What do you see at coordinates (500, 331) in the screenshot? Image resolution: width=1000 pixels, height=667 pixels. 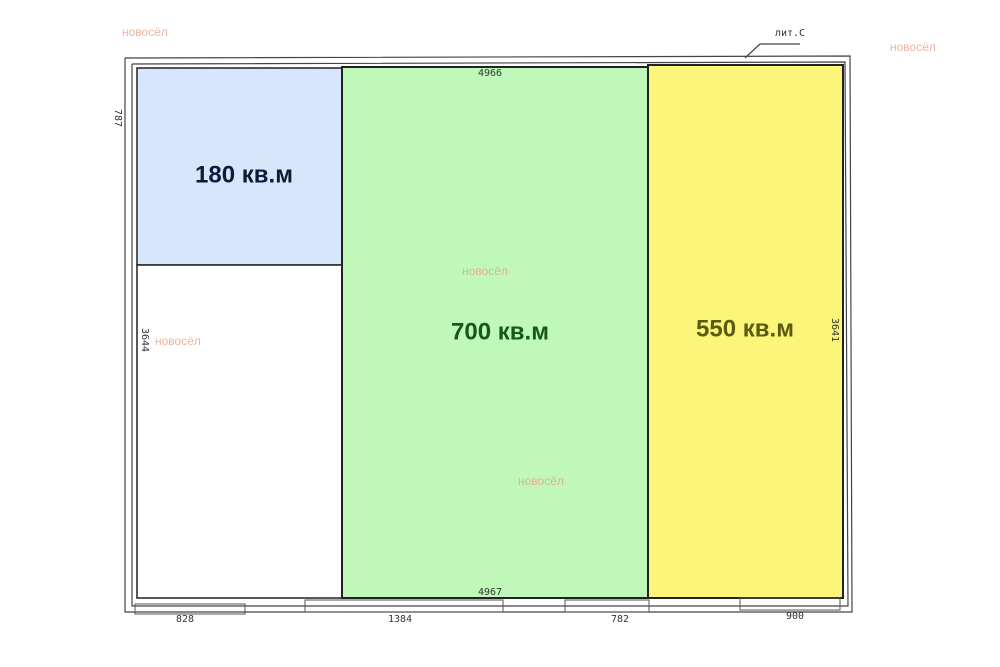 I see `room-area: 700 кв.м` at bounding box center [500, 331].